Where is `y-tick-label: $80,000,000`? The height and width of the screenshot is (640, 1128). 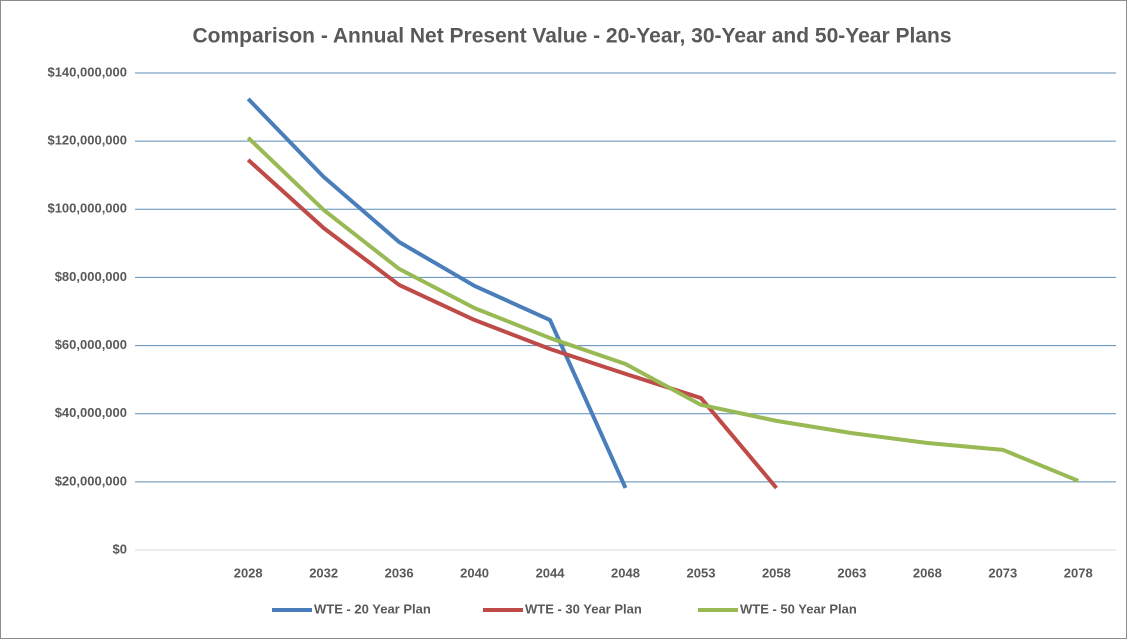
y-tick-label: $80,000,000 is located at coordinates (91, 276).